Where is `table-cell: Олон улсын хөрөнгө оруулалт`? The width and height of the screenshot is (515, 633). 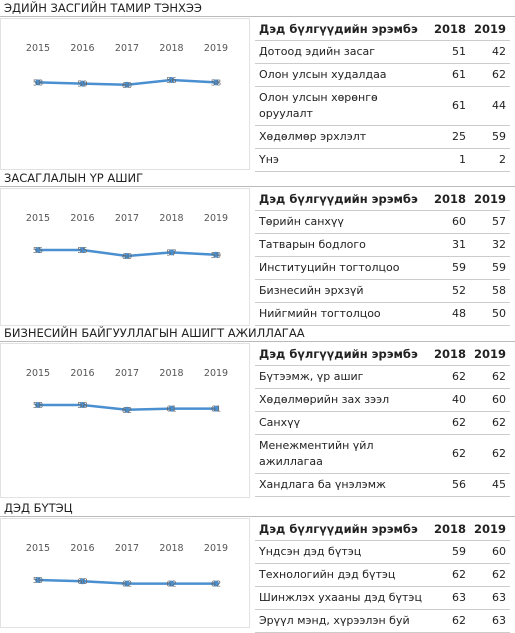
table-cell: Олон улсын хөрөнгө оруулалт is located at coordinates (342, 106).